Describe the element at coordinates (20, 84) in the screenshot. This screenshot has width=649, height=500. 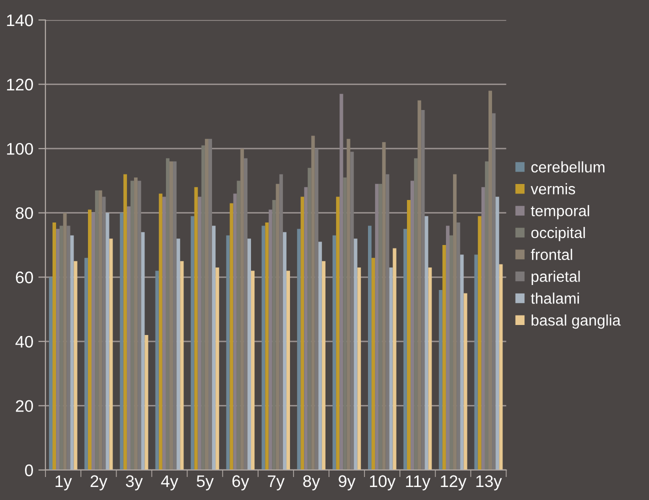
I see `y-tick-label: 120` at that location.